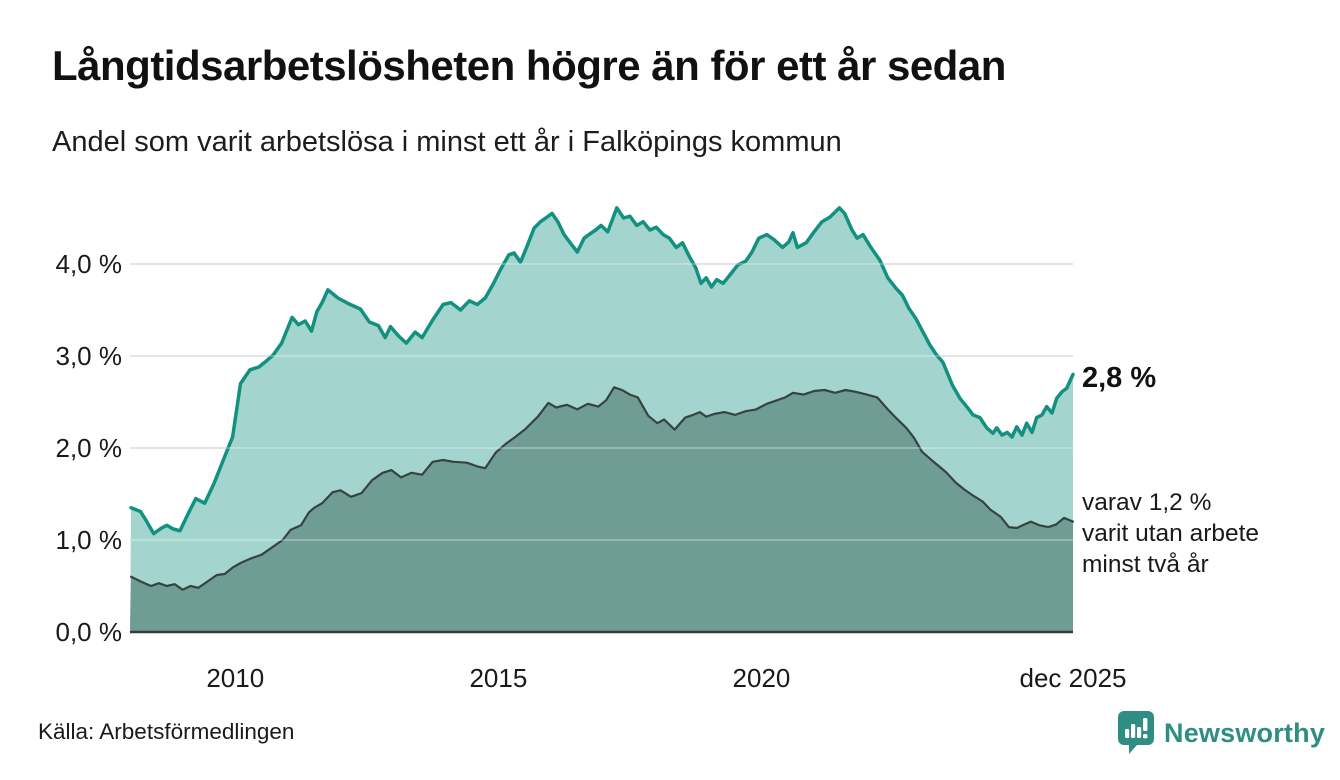 The height and width of the screenshot is (780, 1340). What do you see at coordinates (1145, 564) in the screenshot?
I see `secondary-annotation-line: minst två år` at bounding box center [1145, 564].